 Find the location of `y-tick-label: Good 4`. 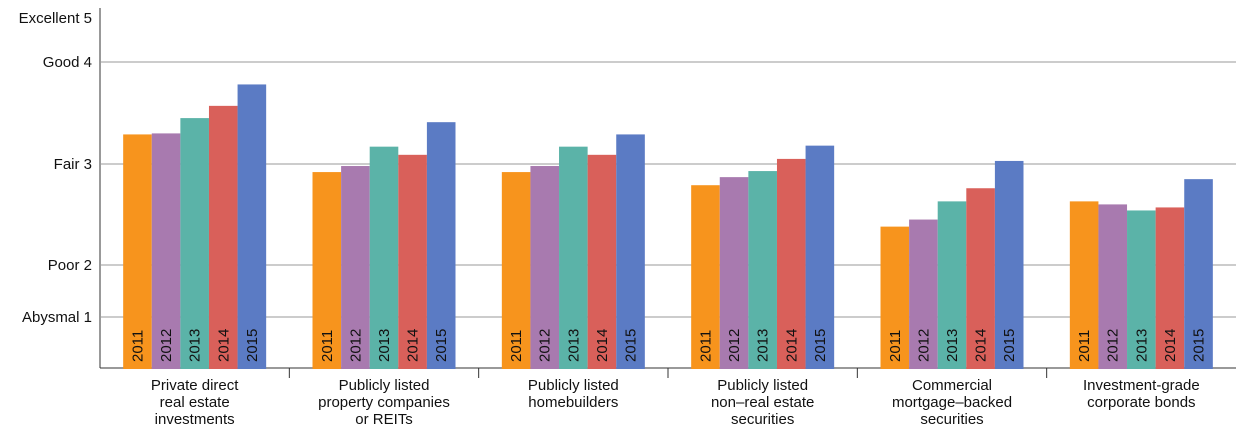

y-tick-label: Good 4 is located at coordinates (67, 62).